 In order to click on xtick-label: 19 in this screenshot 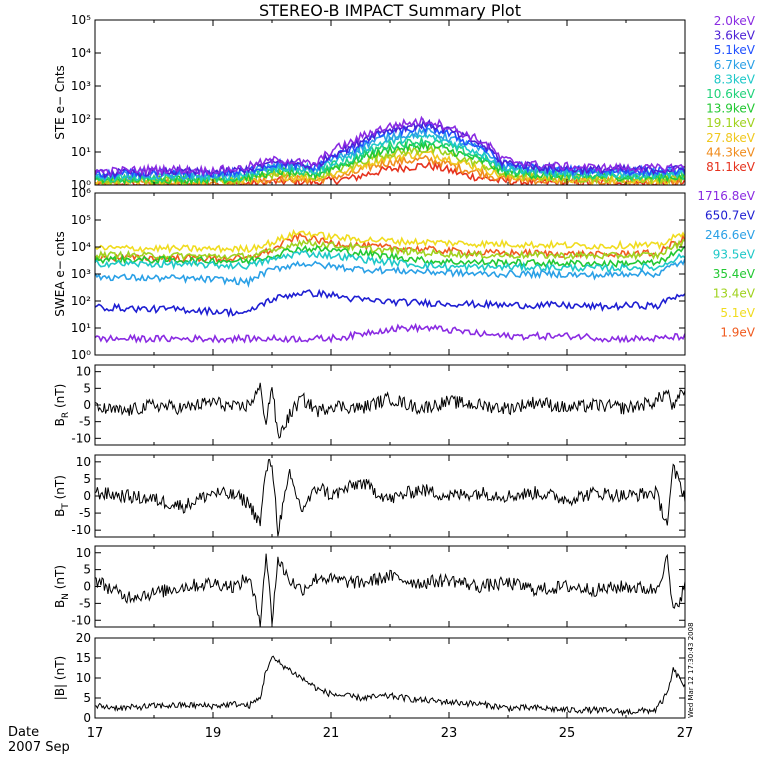, I will do `click(213, 733)`.